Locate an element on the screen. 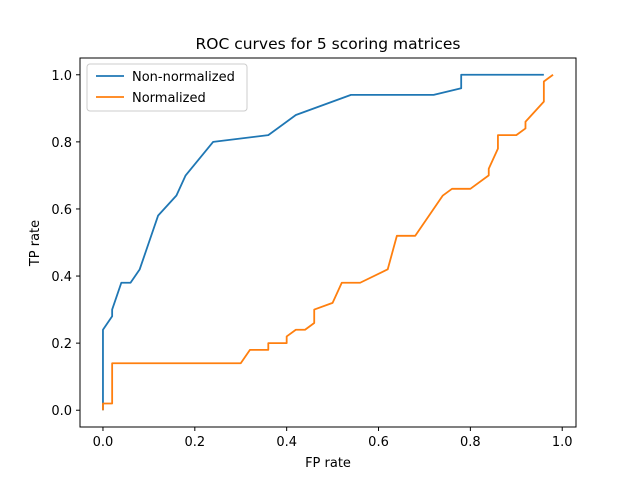  x-axis-title: FP rate is located at coordinates (328, 463).